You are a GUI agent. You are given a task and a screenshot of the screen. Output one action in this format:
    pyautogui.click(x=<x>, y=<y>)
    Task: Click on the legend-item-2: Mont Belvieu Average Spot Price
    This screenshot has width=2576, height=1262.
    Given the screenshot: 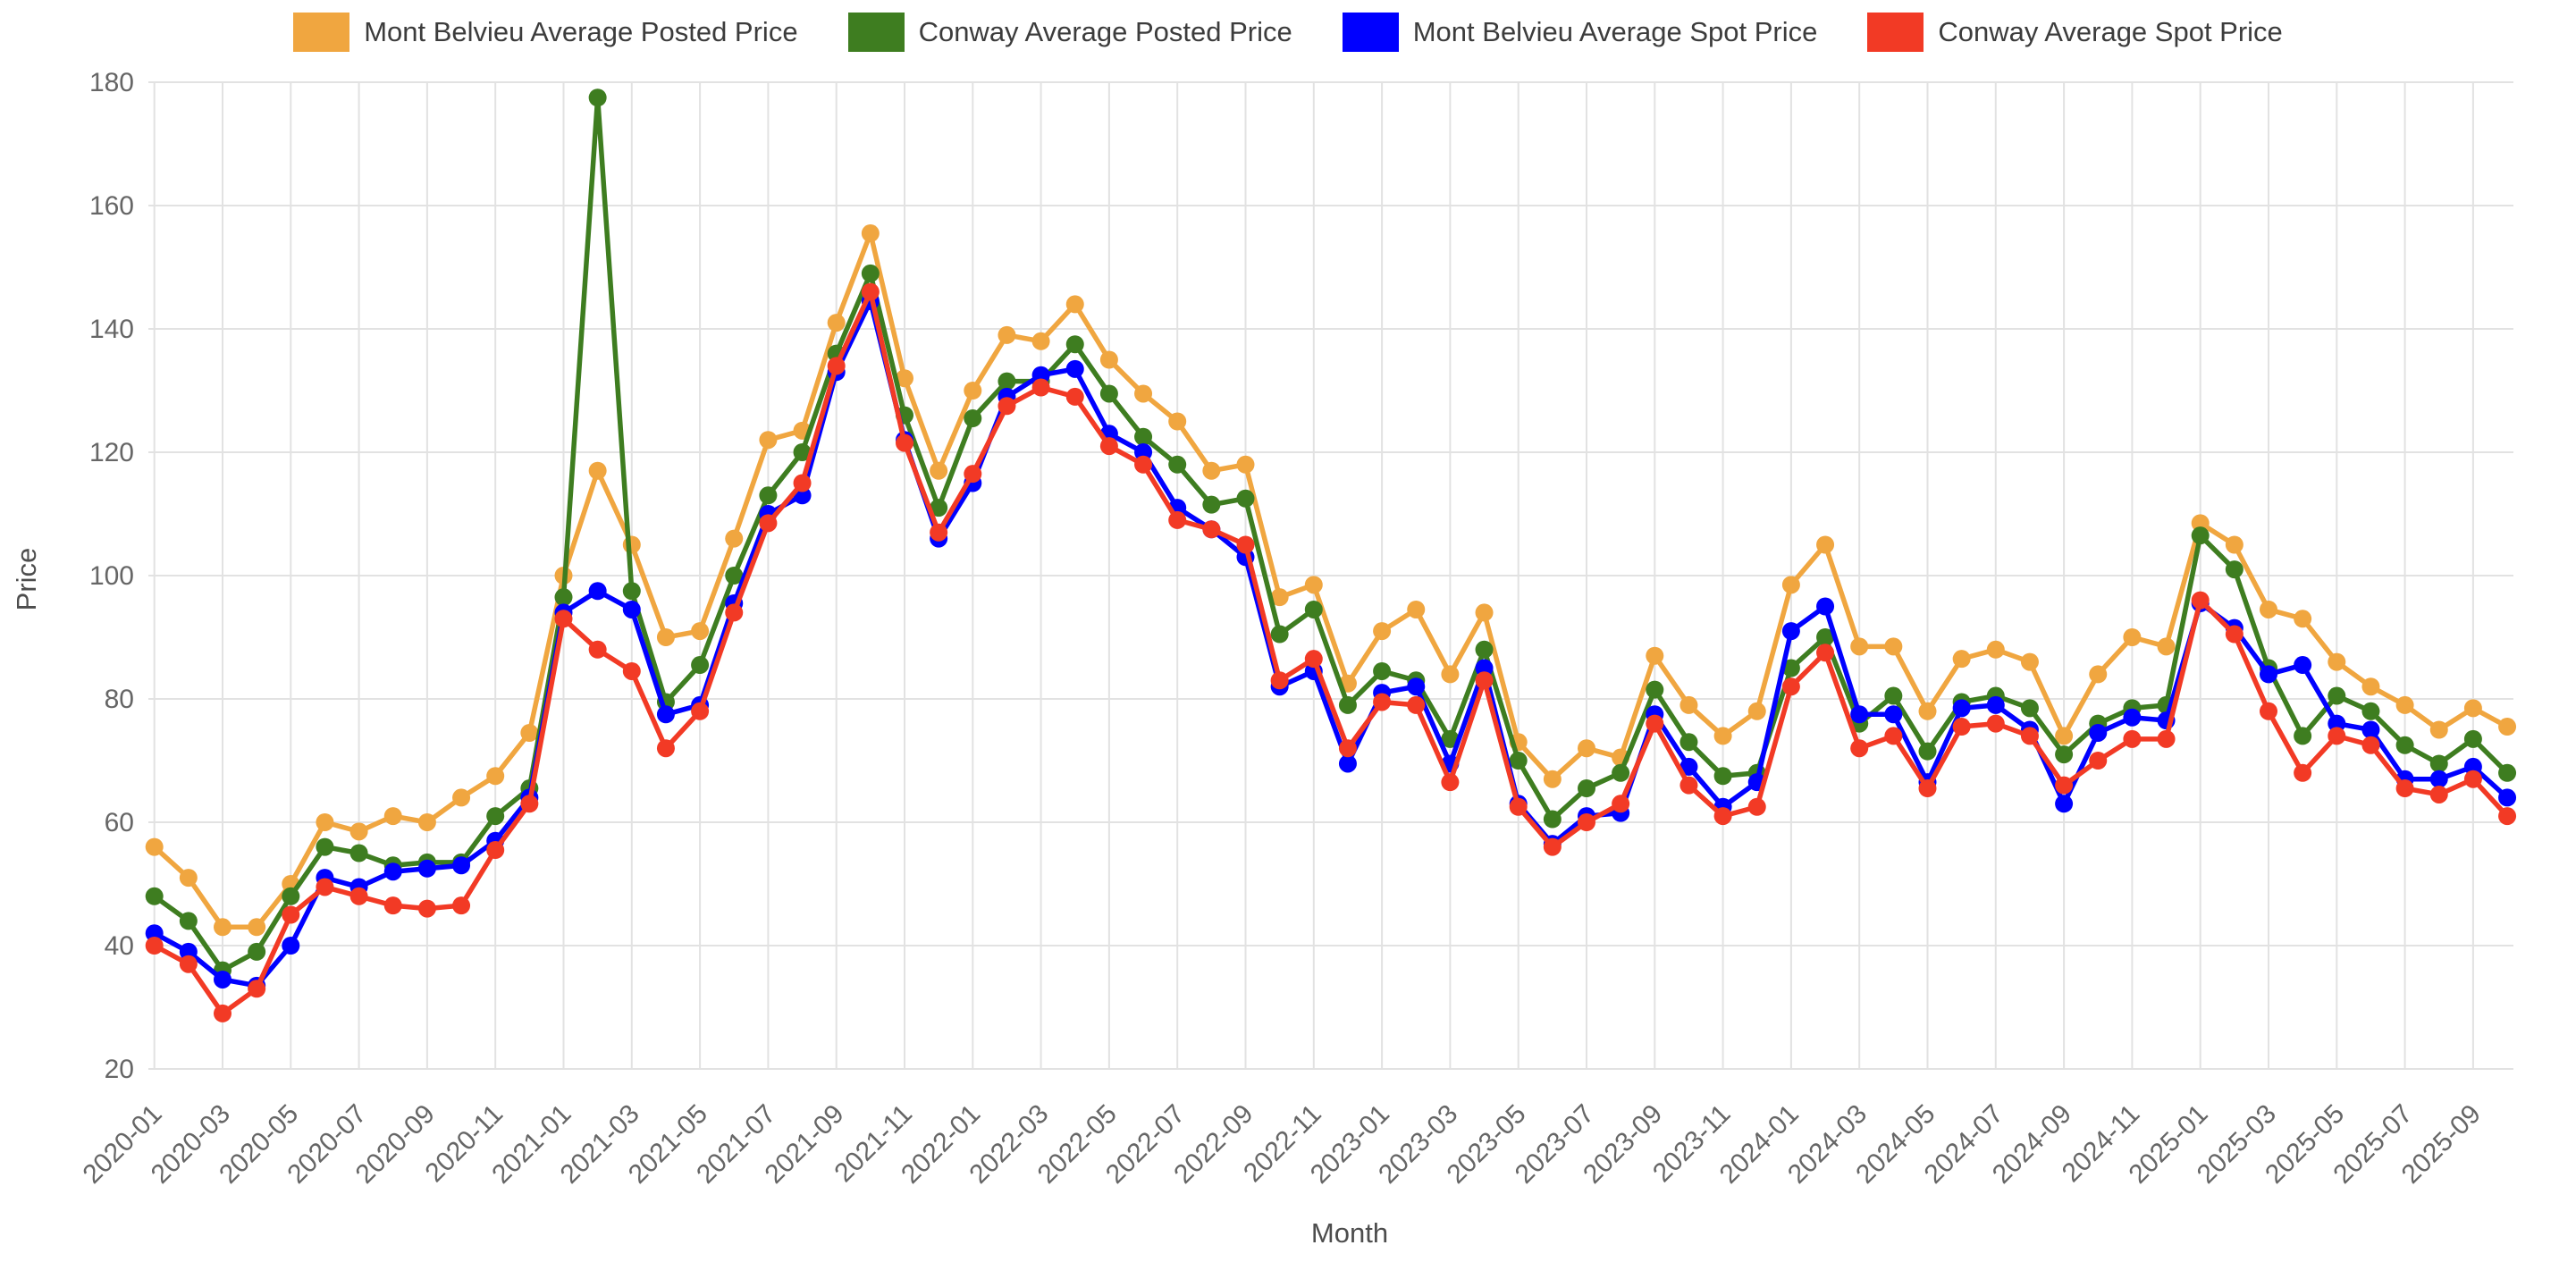 What is the action you would take?
    pyautogui.click(x=1580, y=32)
    